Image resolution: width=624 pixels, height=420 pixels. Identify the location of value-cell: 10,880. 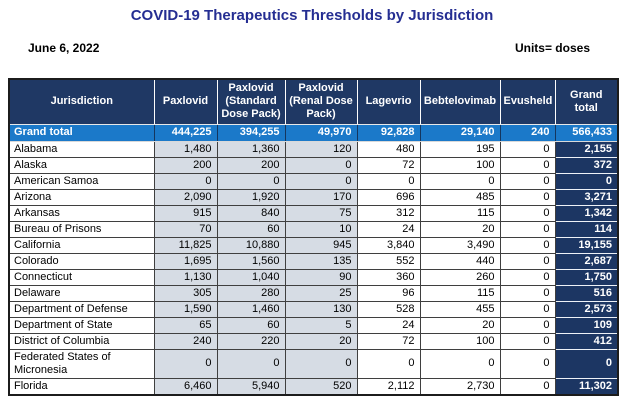
(251, 245).